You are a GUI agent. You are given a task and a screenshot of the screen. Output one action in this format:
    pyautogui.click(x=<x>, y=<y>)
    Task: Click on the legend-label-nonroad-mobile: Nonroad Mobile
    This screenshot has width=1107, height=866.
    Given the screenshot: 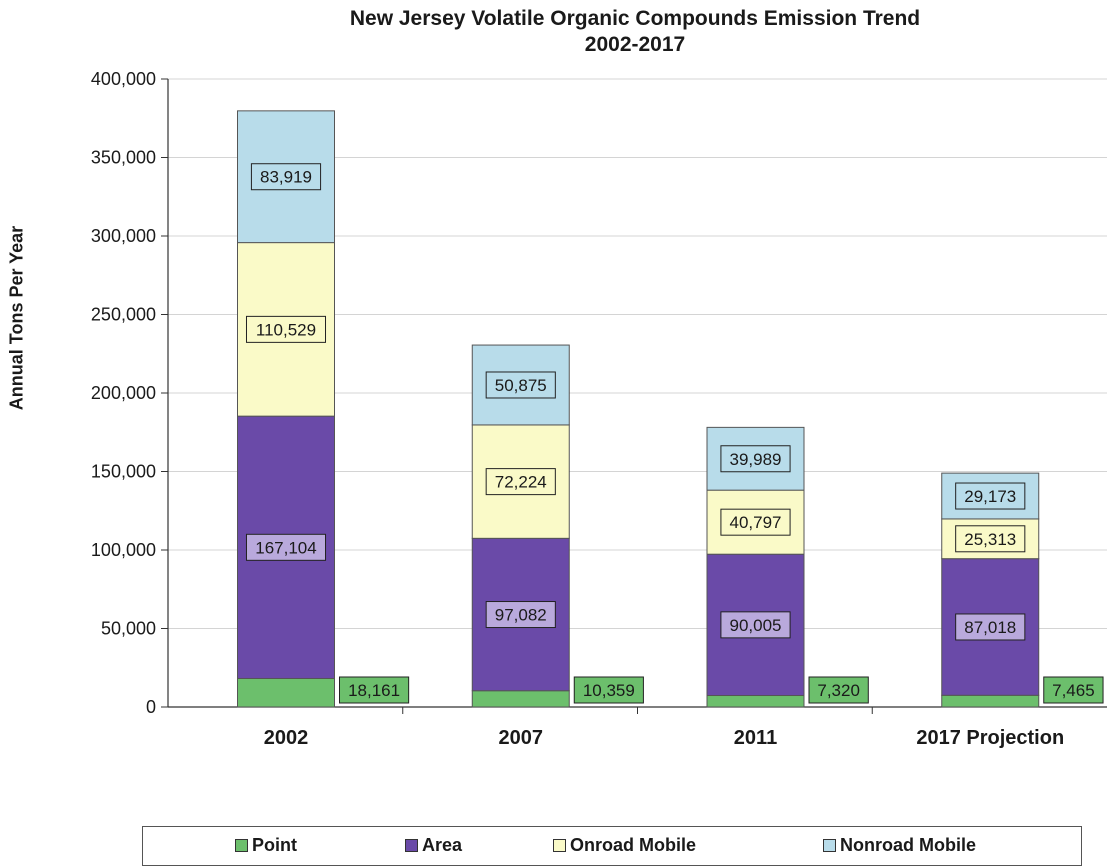 What is the action you would take?
    pyautogui.click(x=908, y=845)
    